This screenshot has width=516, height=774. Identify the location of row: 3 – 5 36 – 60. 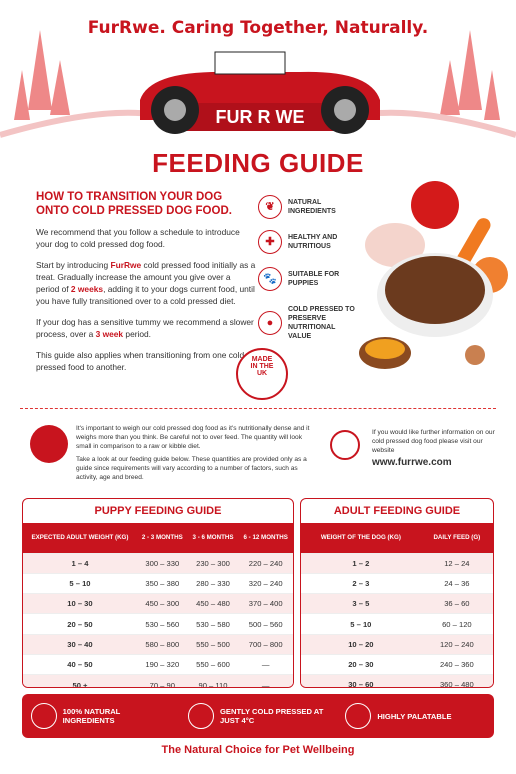
(397, 603).